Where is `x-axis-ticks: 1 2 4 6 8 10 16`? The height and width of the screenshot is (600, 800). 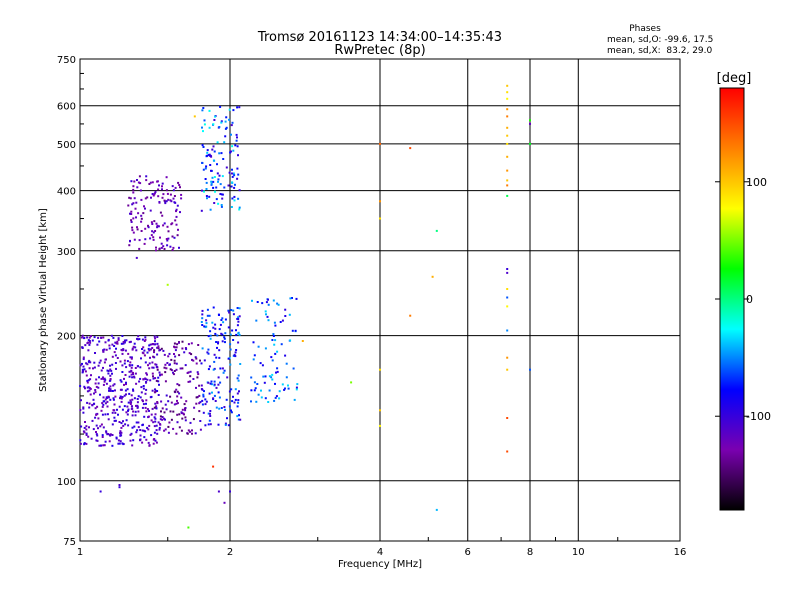
x-axis-ticks: 1 2 4 6 8 10 16 is located at coordinates (381, 547).